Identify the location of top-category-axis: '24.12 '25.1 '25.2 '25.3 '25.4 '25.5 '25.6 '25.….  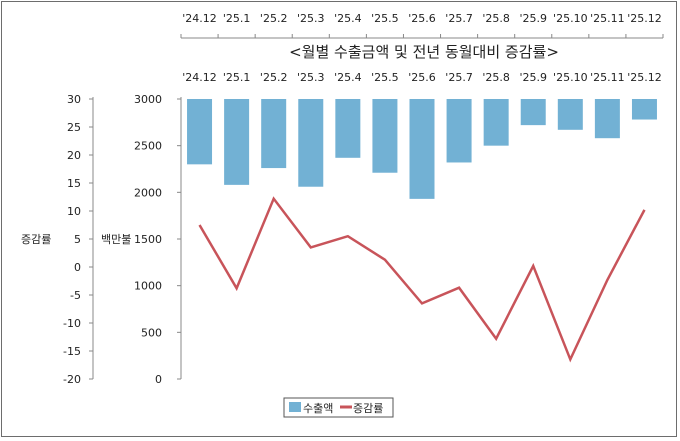
(422, 25).